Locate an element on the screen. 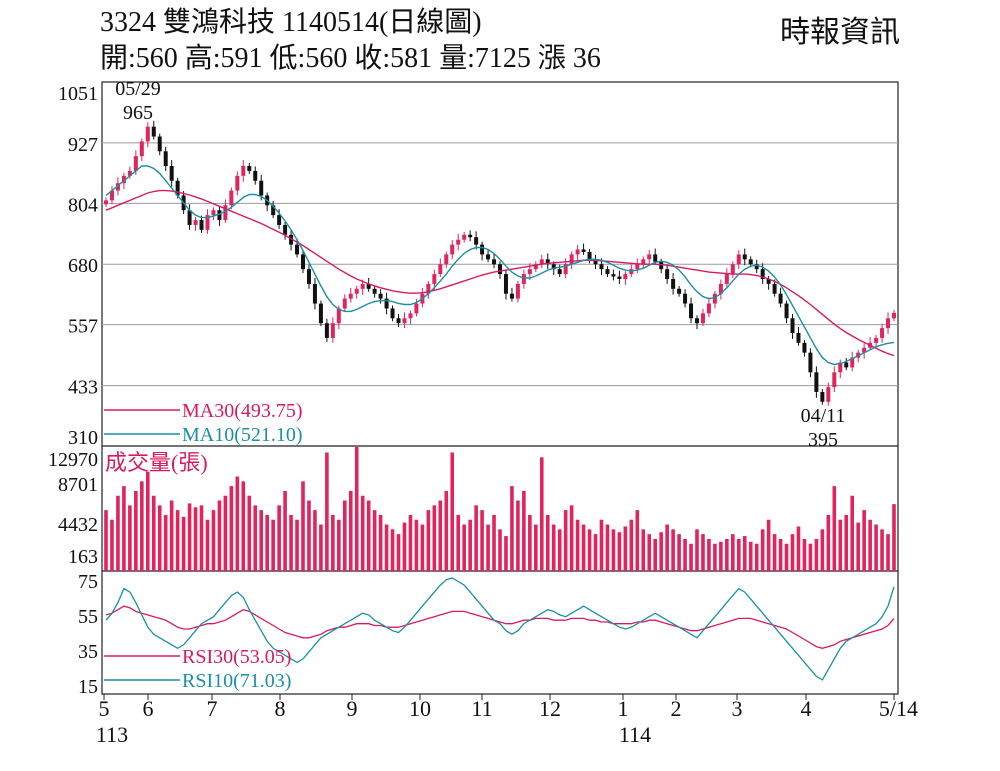  x-tick-label: 6 is located at coordinates (148, 708).